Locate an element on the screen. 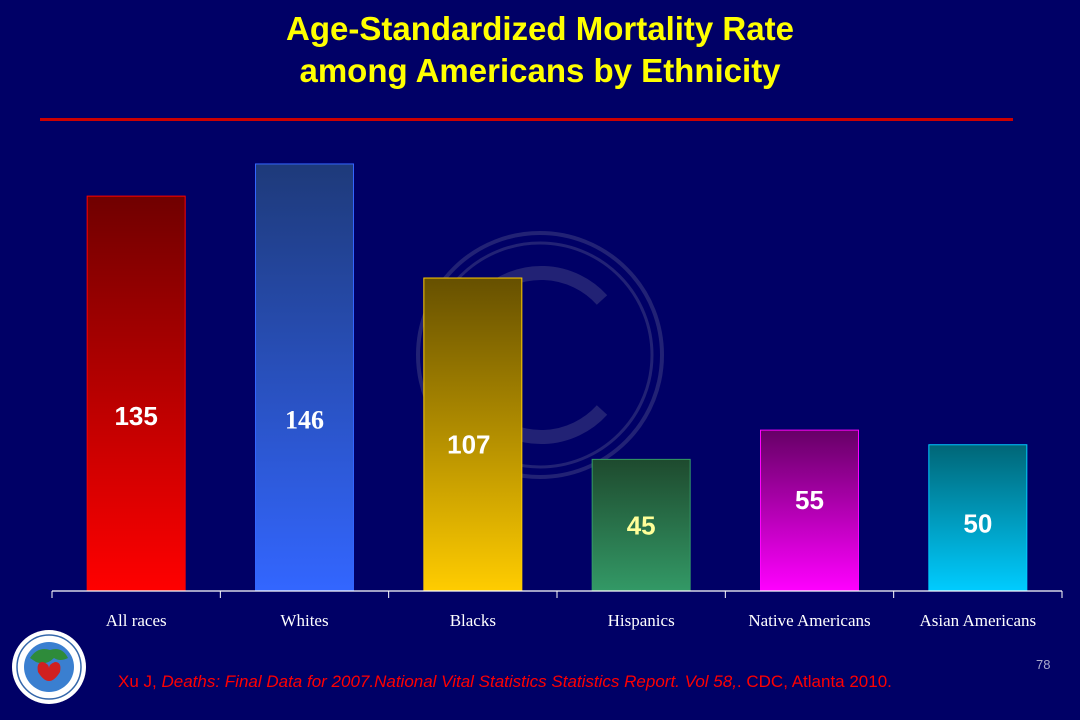  bar-asian-americans is located at coordinates (978, 518).